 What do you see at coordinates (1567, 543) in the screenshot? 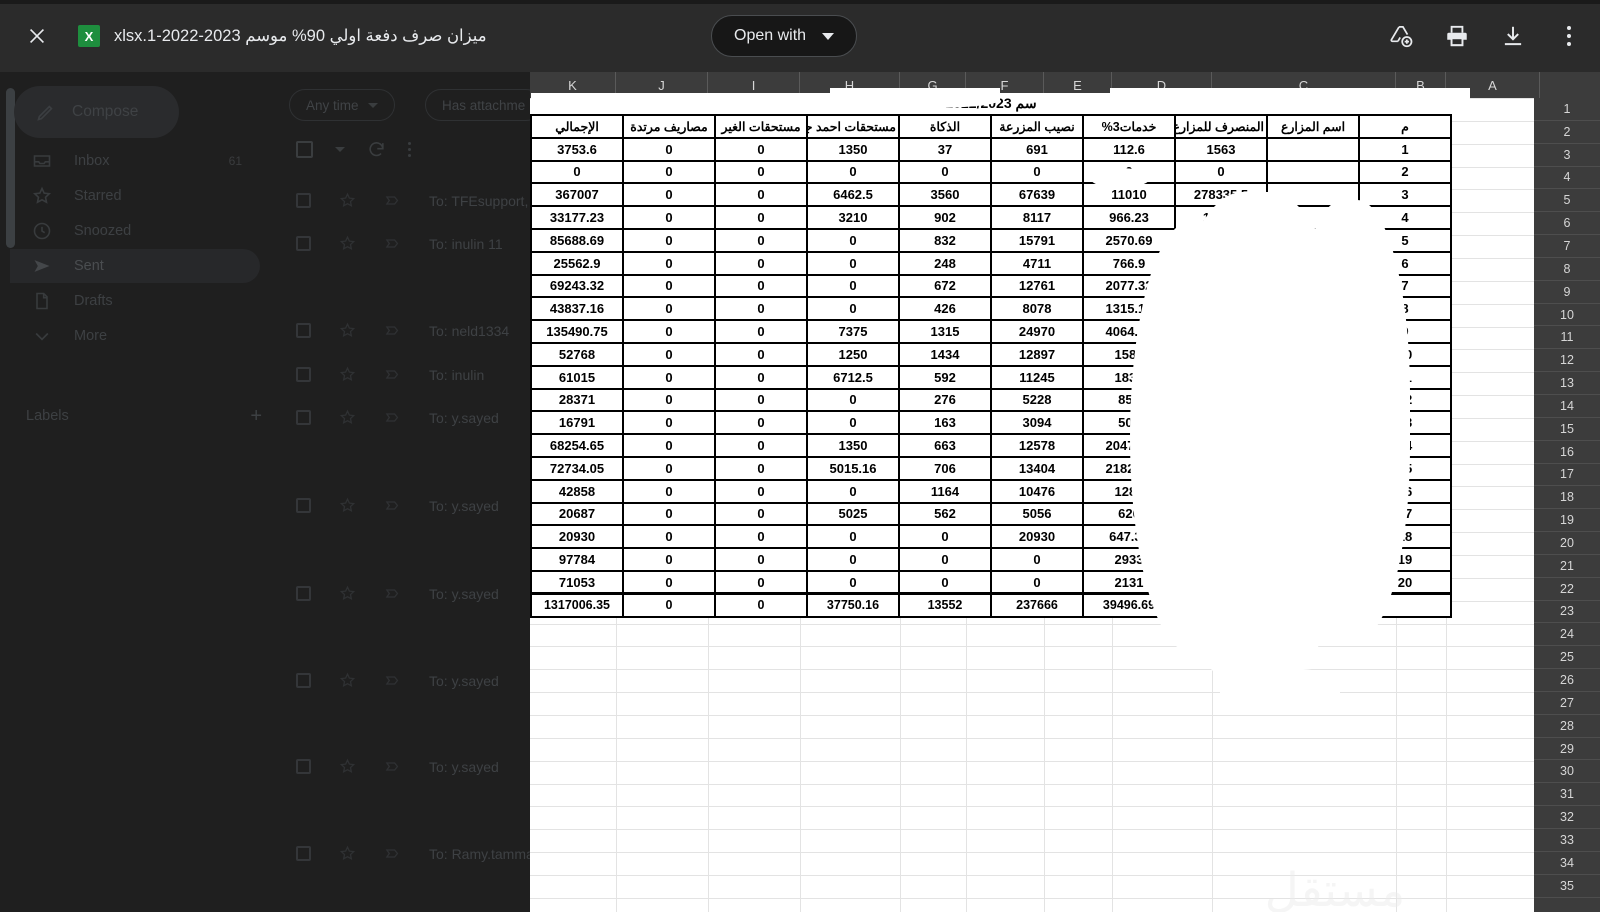
I see `row-header-20: 20` at bounding box center [1567, 543].